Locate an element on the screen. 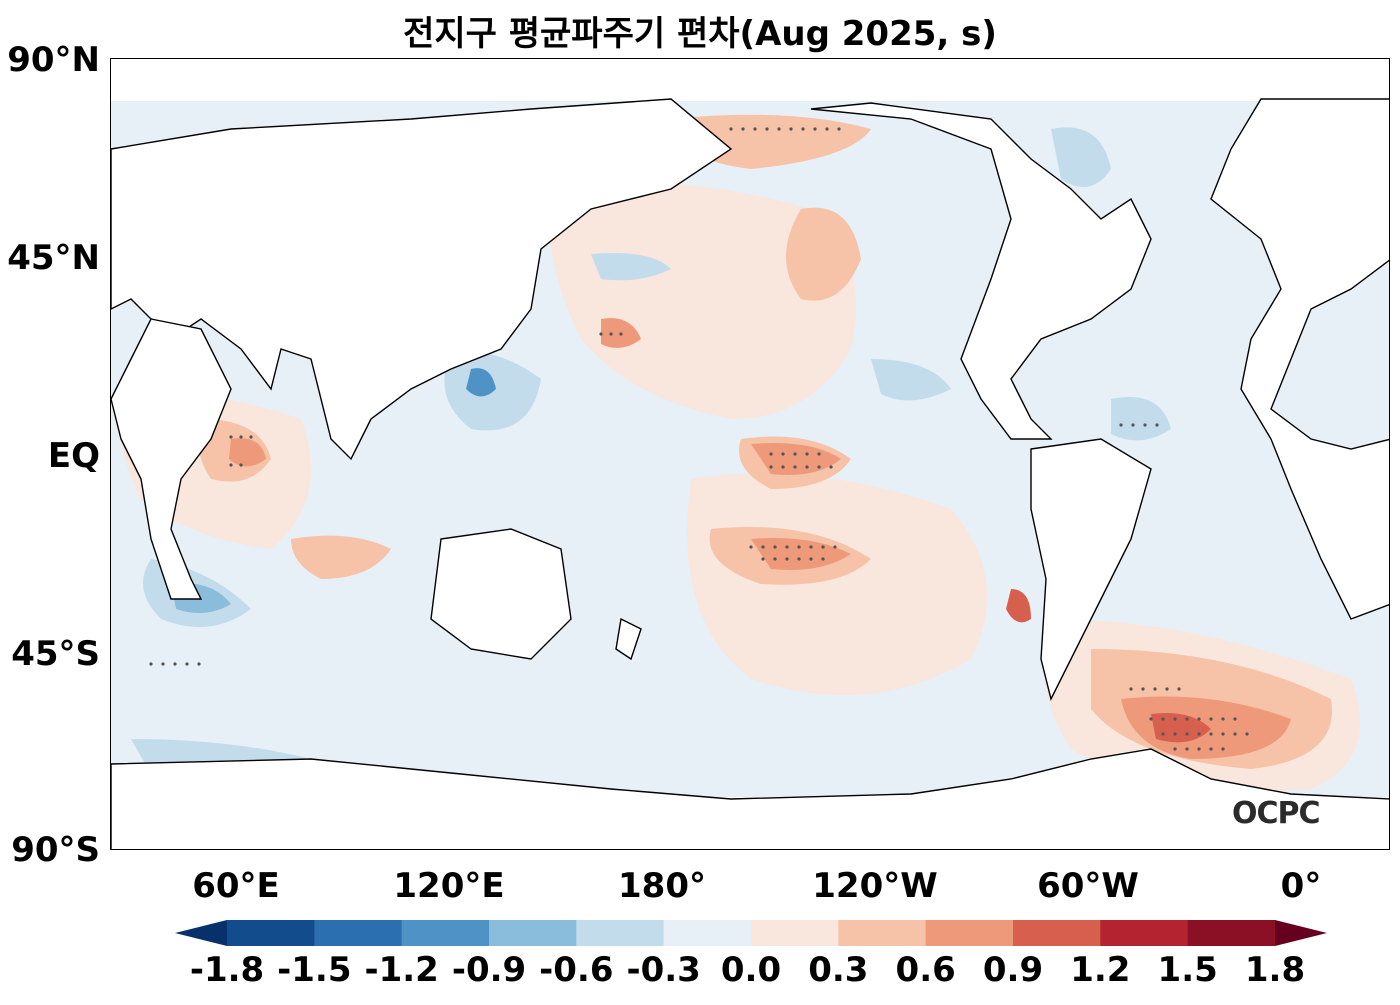  colorbar-tick-label: -0.3 is located at coordinates (663, 970).